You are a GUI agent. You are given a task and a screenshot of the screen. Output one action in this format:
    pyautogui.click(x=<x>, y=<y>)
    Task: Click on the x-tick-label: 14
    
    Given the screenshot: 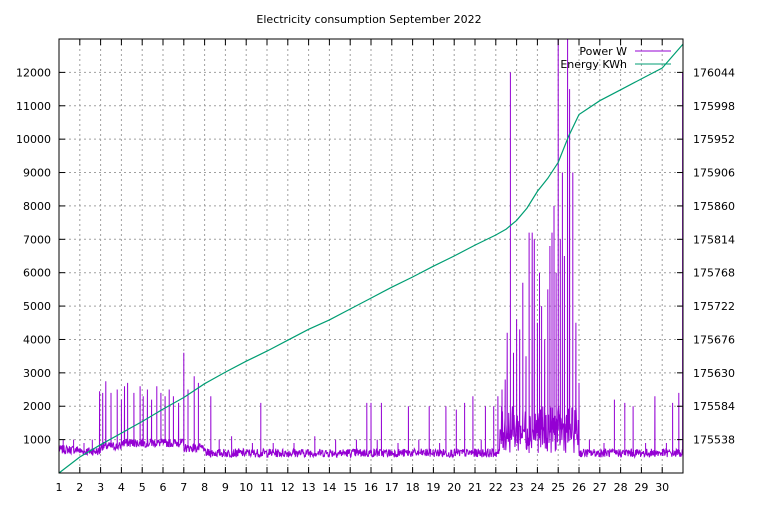 What is the action you would take?
    pyautogui.click(x=329, y=487)
    